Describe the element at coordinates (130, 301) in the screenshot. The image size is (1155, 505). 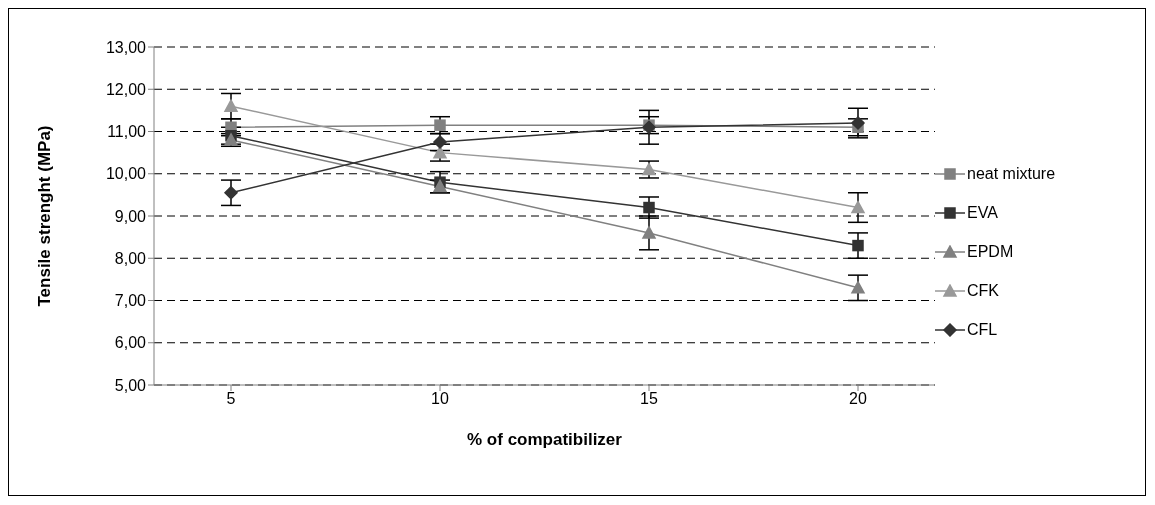
I see `y-tick-label: 7,00` at that location.